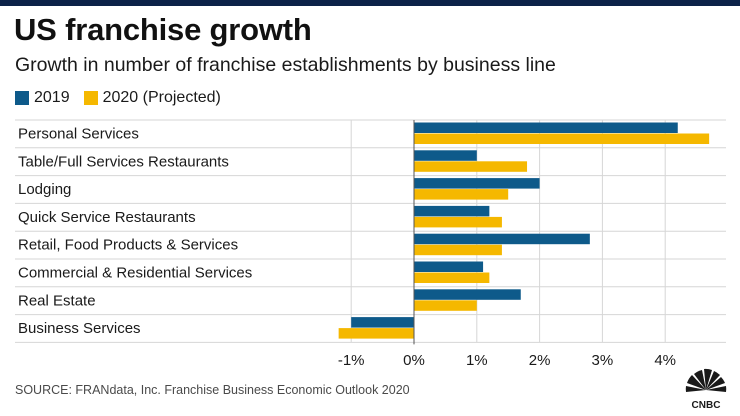  Describe the element at coordinates (706, 389) in the screenshot. I see `cnbc-peacock-logo: CNBC` at that location.